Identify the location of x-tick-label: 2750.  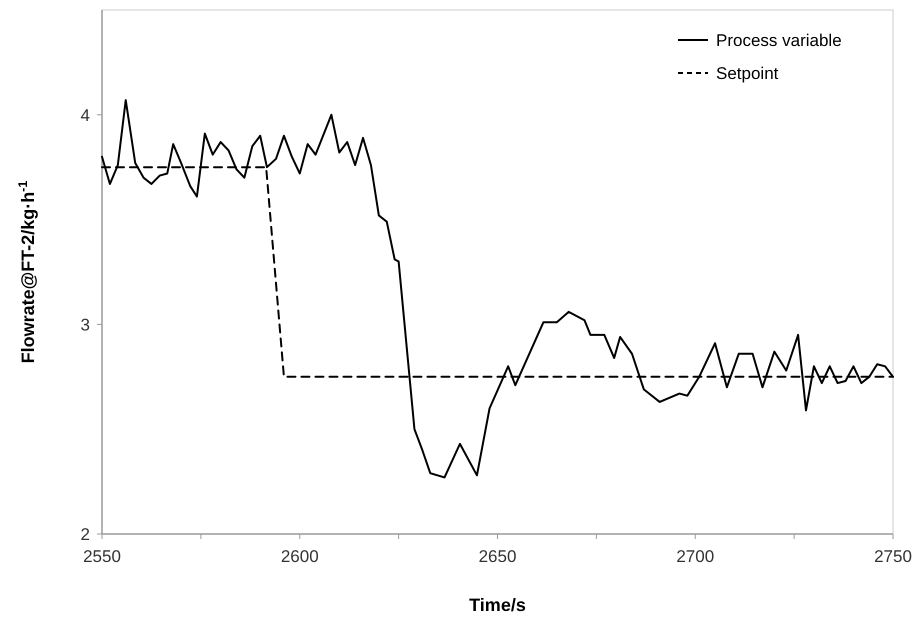
(893, 556).